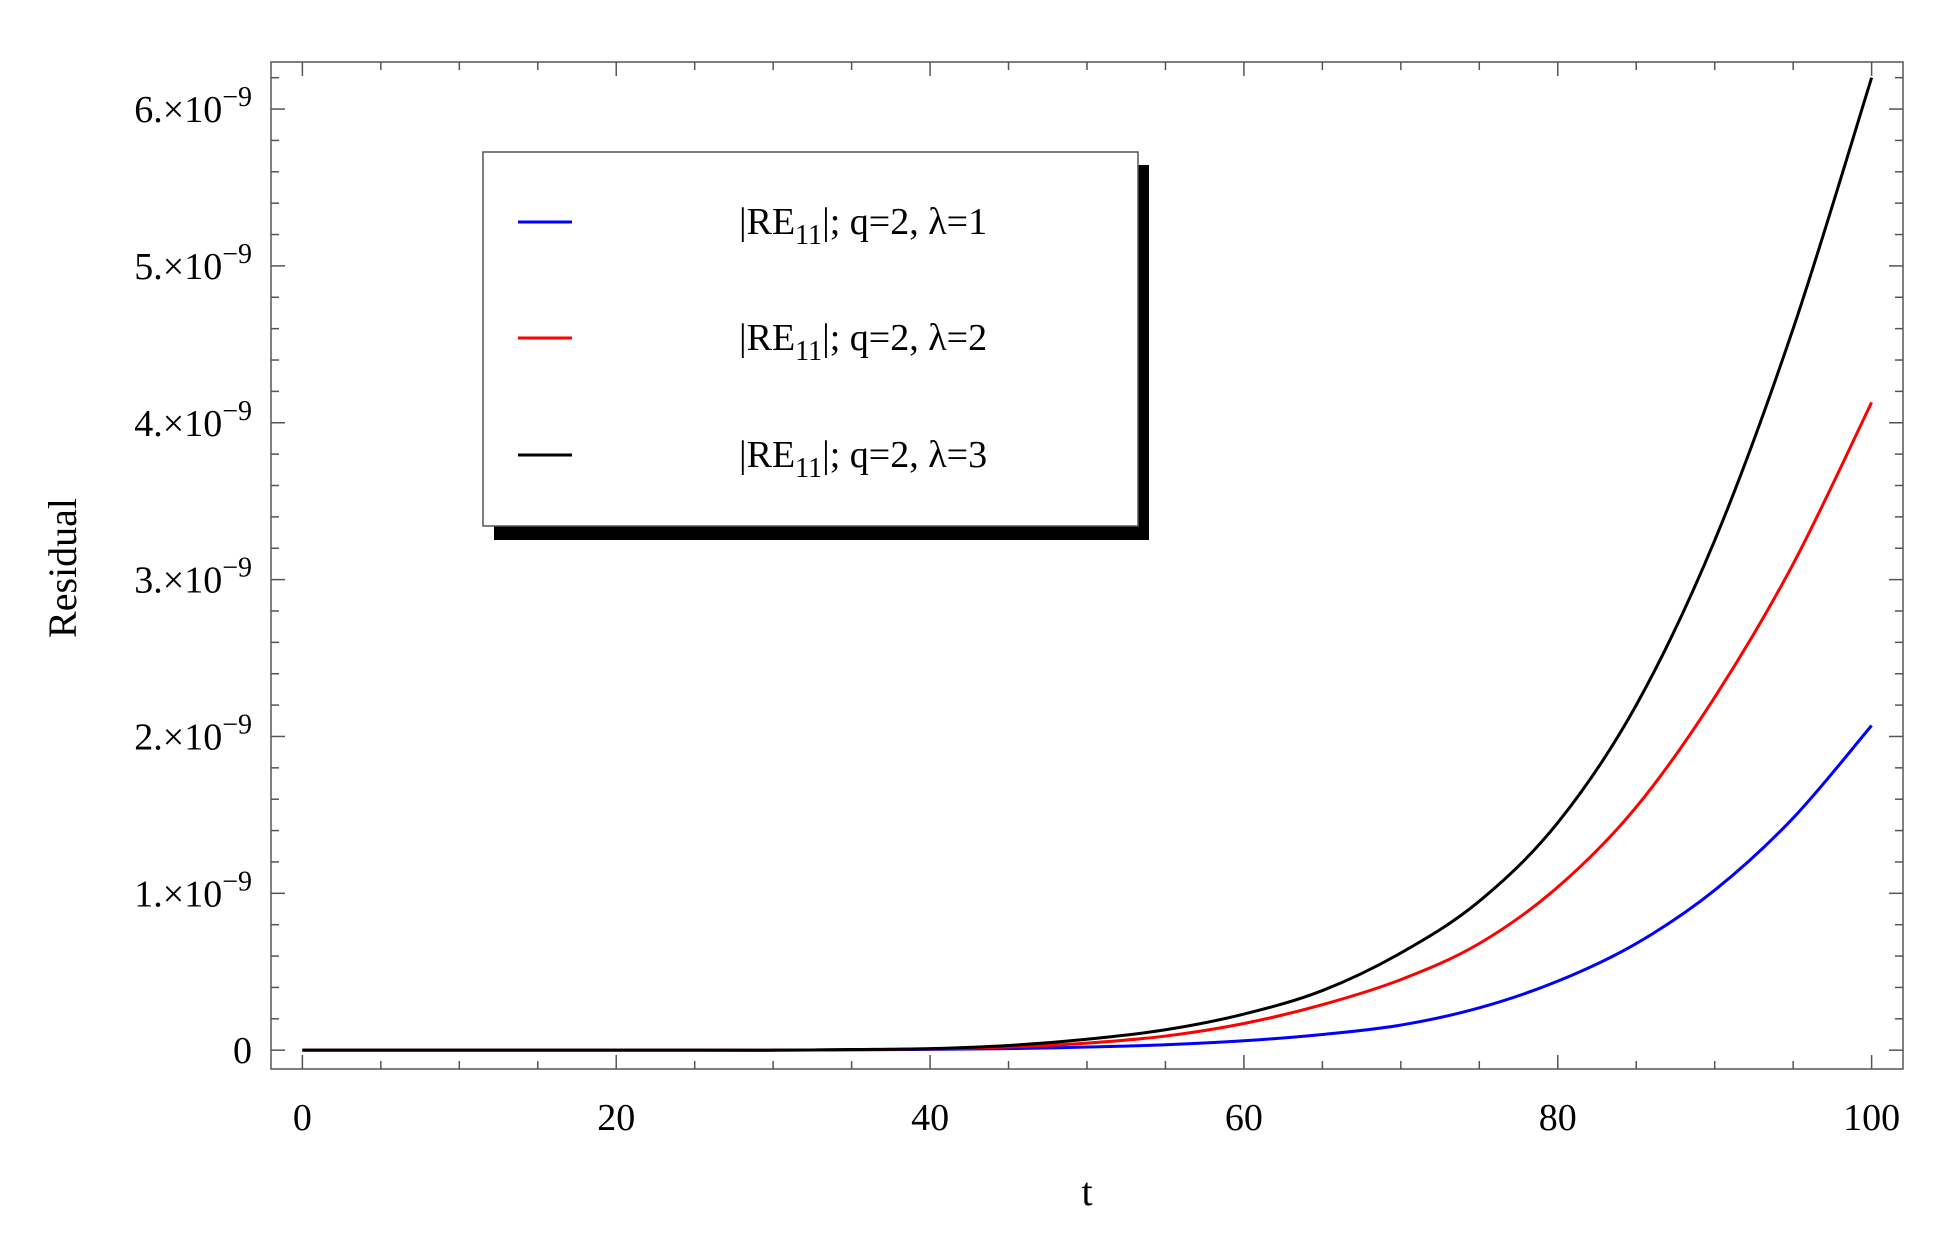  What do you see at coordinates (616, 1118) in the screenshot?
I see `x-tick-label: 20` at bounding box center [616, 1118].